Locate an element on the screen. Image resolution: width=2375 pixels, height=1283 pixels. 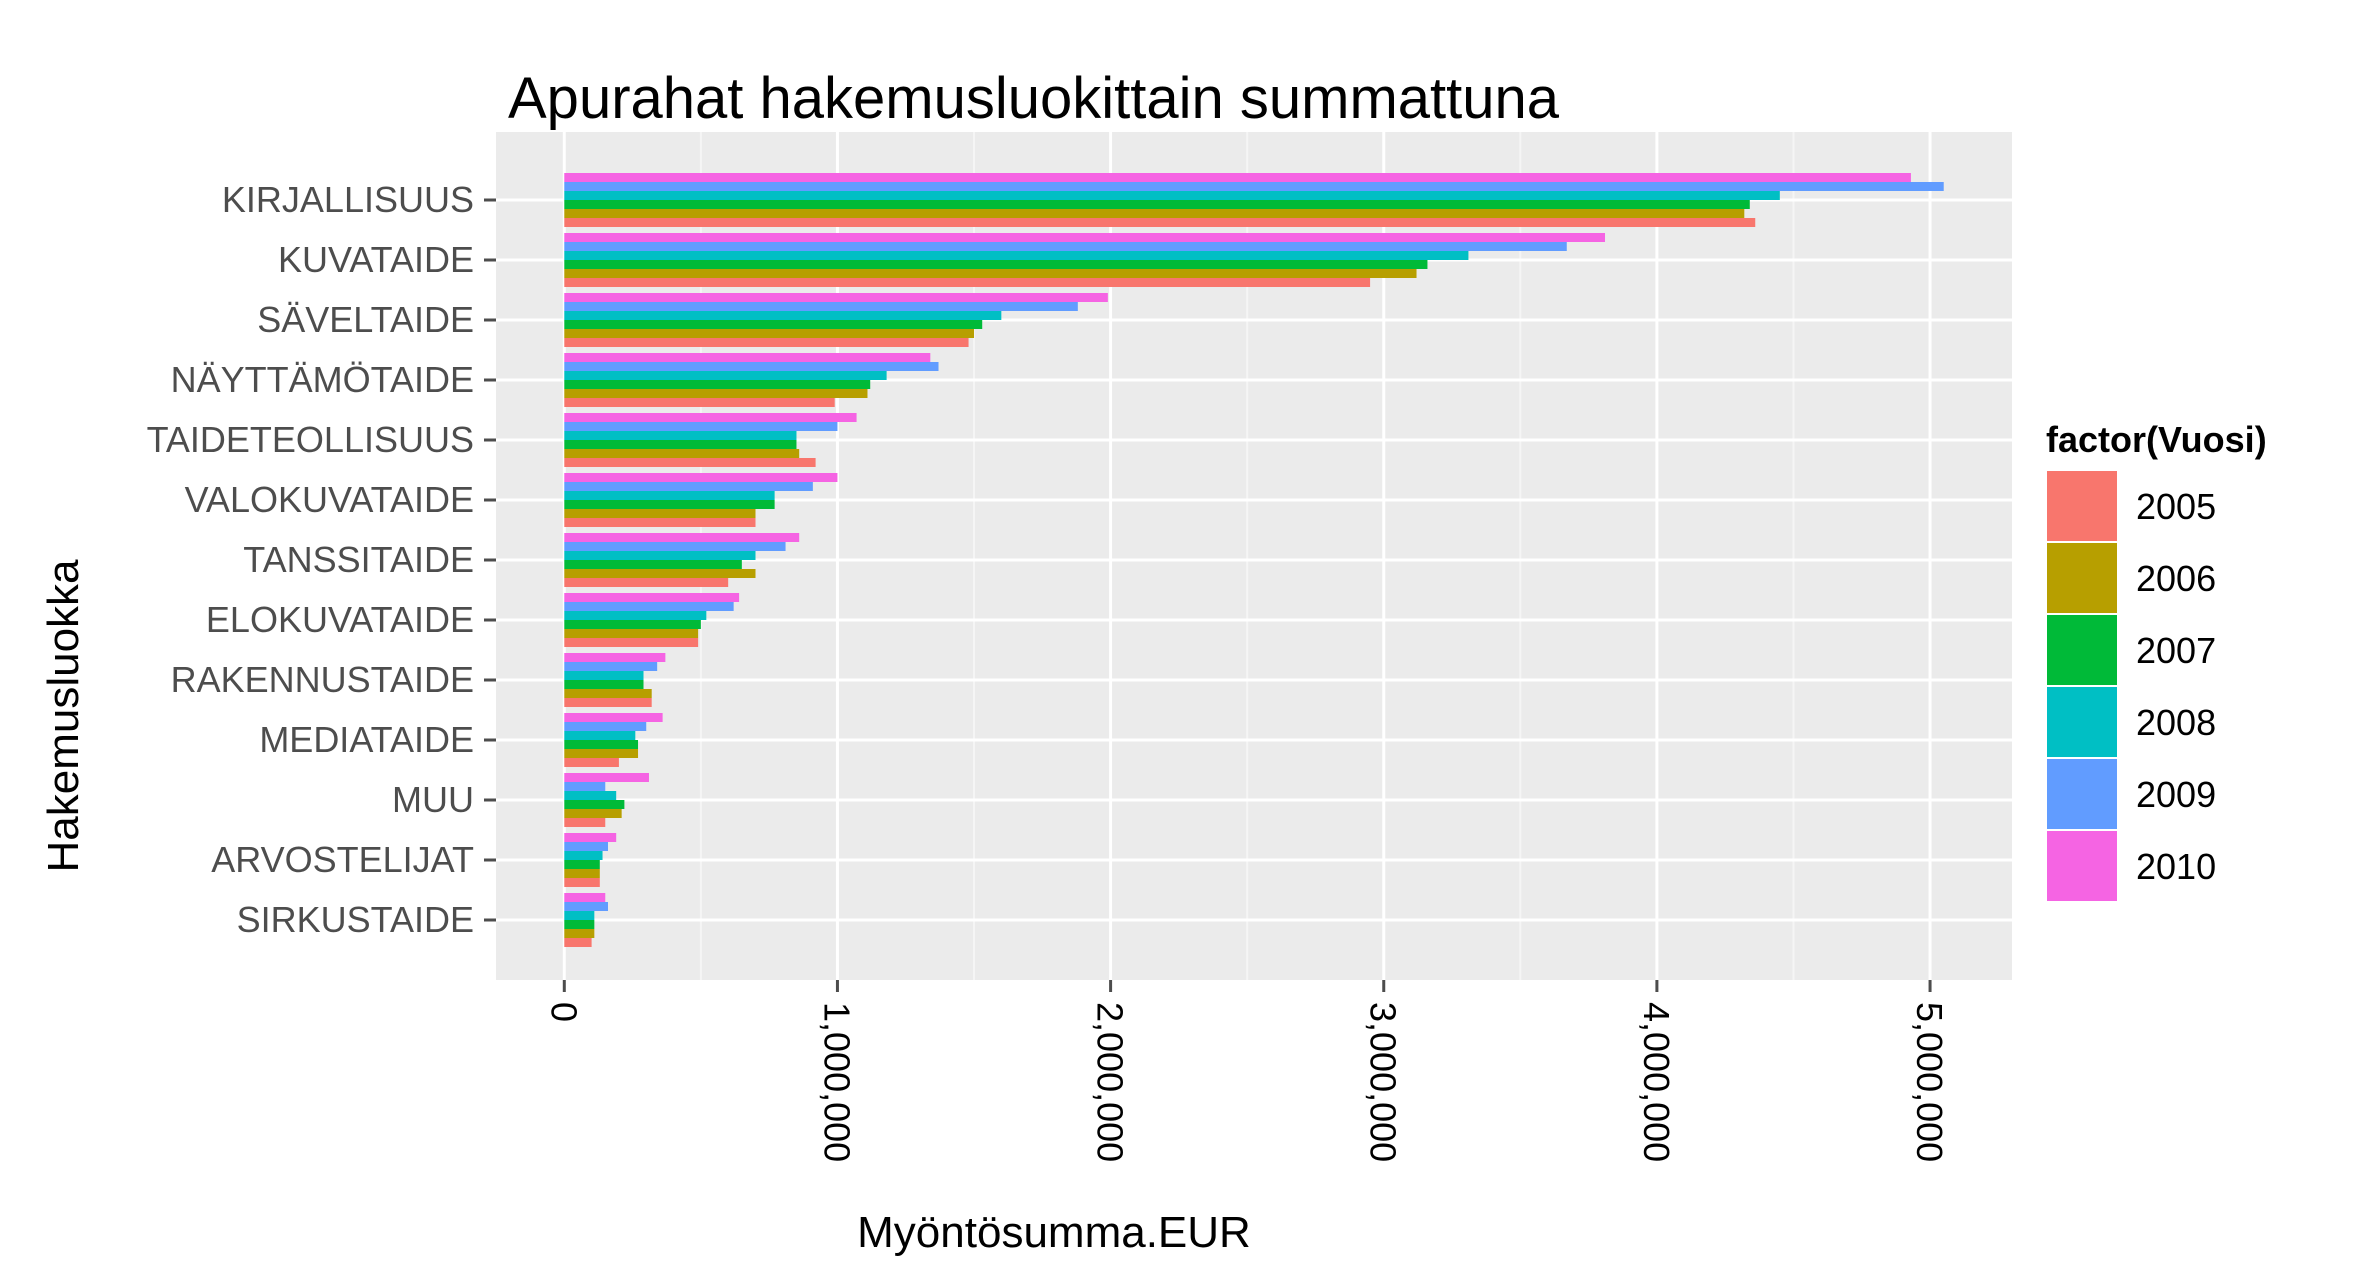
bar-2007-kirjallisuus is located at coordinates (1157, 204).